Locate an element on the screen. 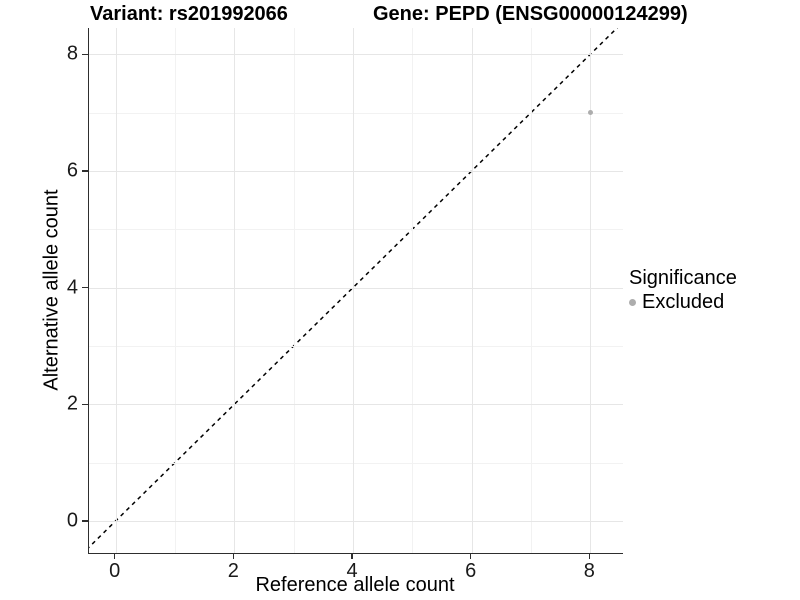 The height and width of the screenshot is (600, 800). legend-entry-excluded: Excluded is located at coordinates (683, 302).